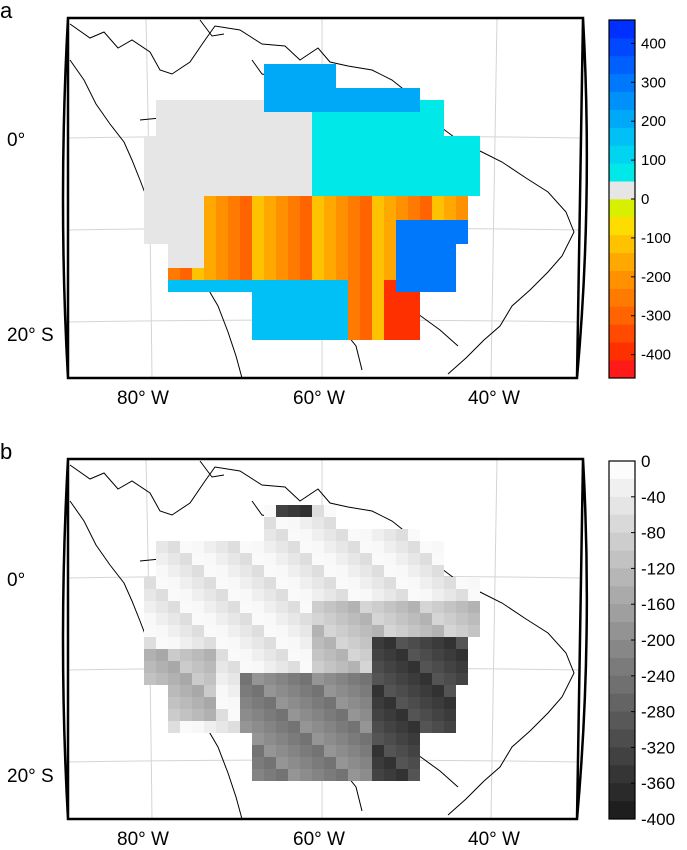 Image resolution: width=687 pixels, height=850 pixels. I want to click on lon-label-80w-a: 80° W, so click(143, 398).